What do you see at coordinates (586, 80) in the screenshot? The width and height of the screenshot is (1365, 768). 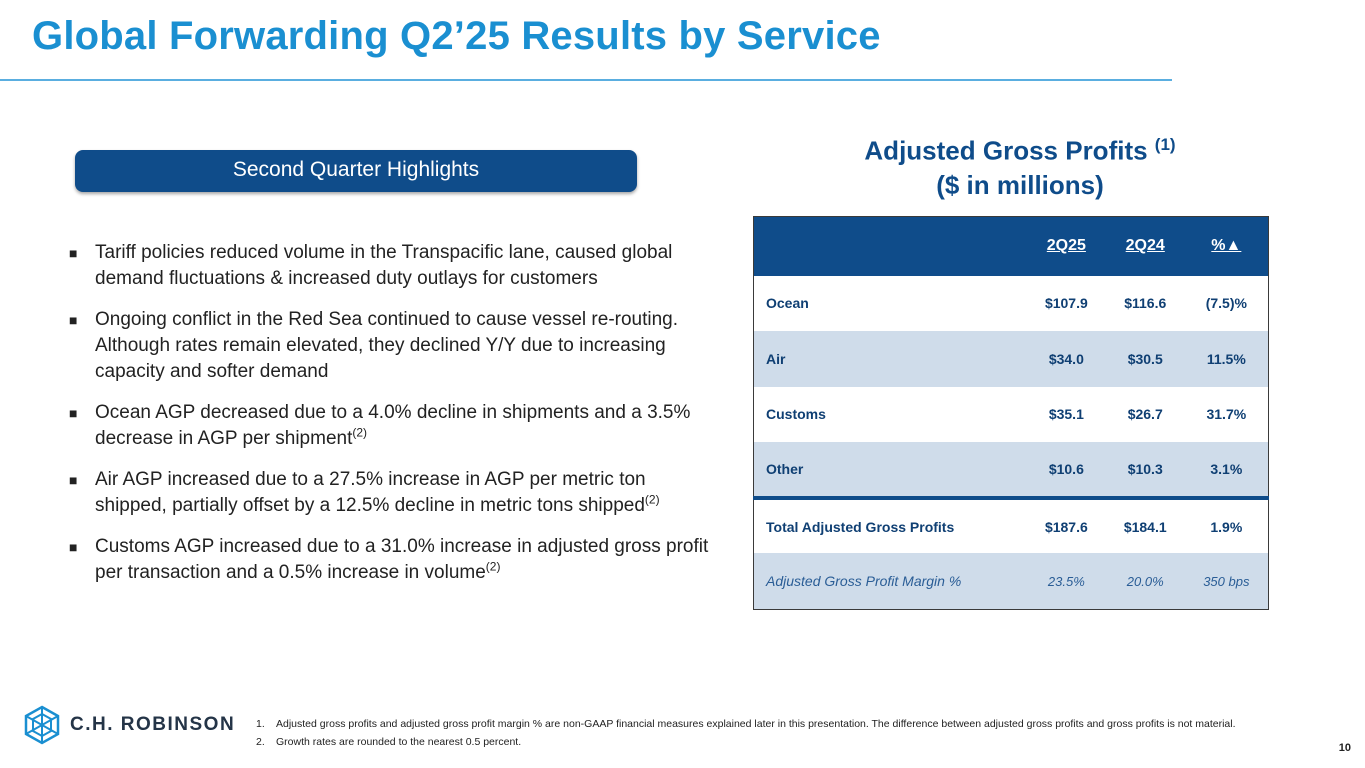 I see `title-divider` at bounding box center [586, 80].